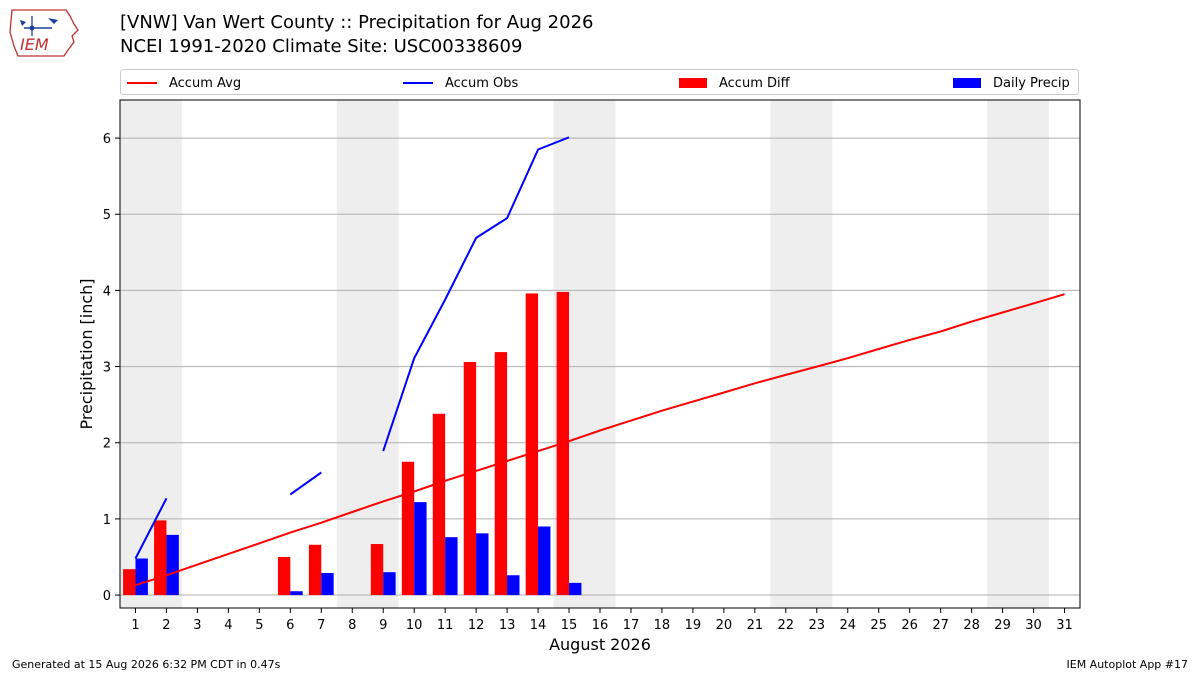 The image size is (1200, 675). Describe the element at coordinates (205, 83) in the screenshot. I see `legend-label-accum-avg: Accum Avg` at that location.